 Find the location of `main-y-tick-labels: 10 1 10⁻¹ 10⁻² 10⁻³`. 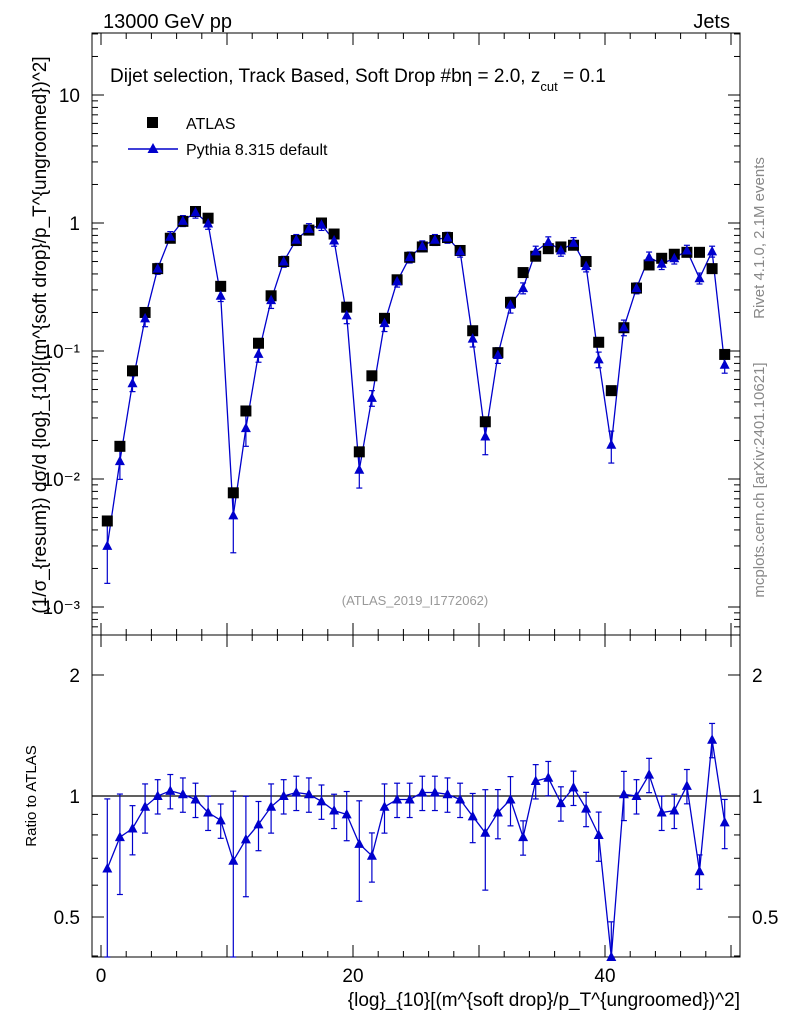

main-y-tick-labels: 10 1 10⁻¹ 10⁻² 10⁻³ is located at coordinates (62, 352).